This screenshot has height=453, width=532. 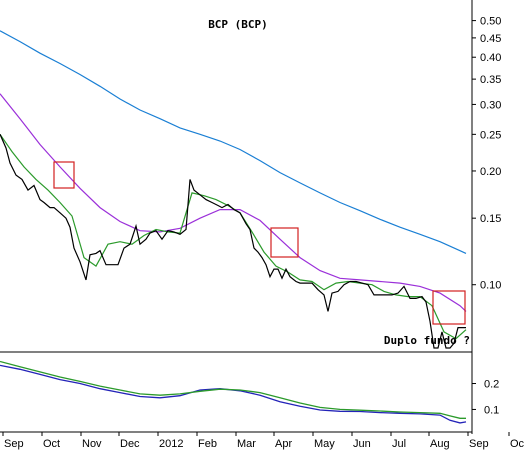 What do you see at coordinates (490, 219) in the screenshot?
I see `main-y-tick-label: 0.15` at bounding box center [490, 219].